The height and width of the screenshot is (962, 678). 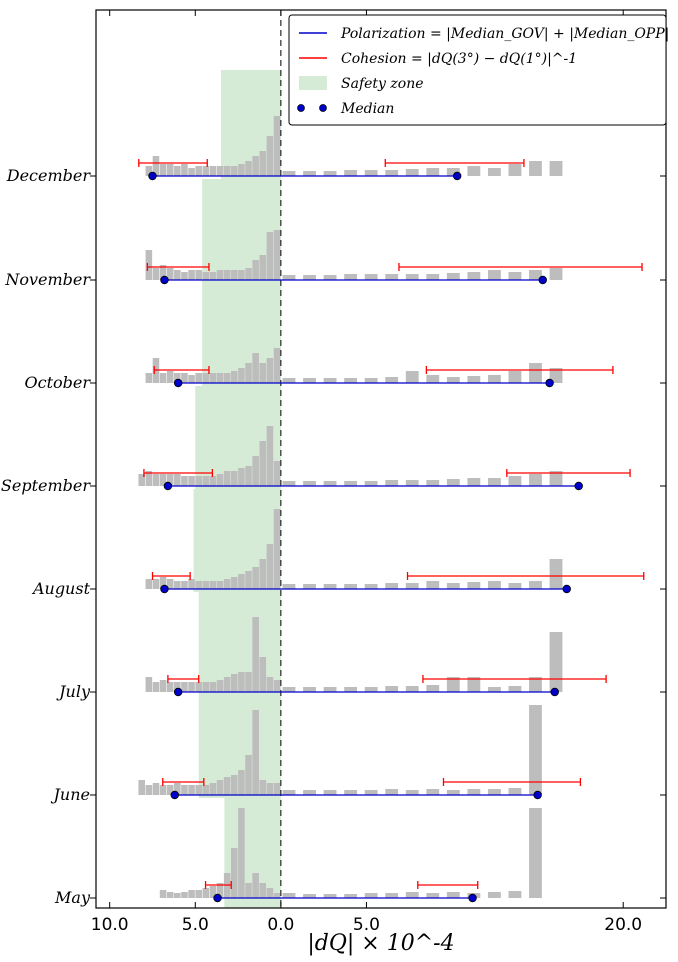 I want to click on x-tick-label-4: 20.0, so click(x=623, y=925).